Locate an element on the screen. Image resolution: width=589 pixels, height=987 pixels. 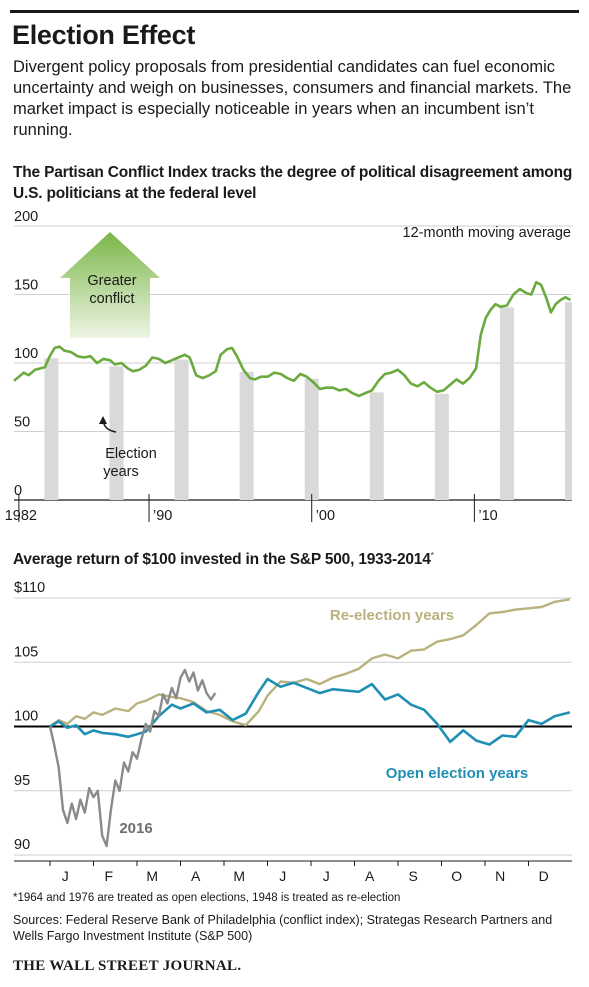
publisher-logo: THE WALL STREET JOURNAL. is located at coordinates (127, 966).